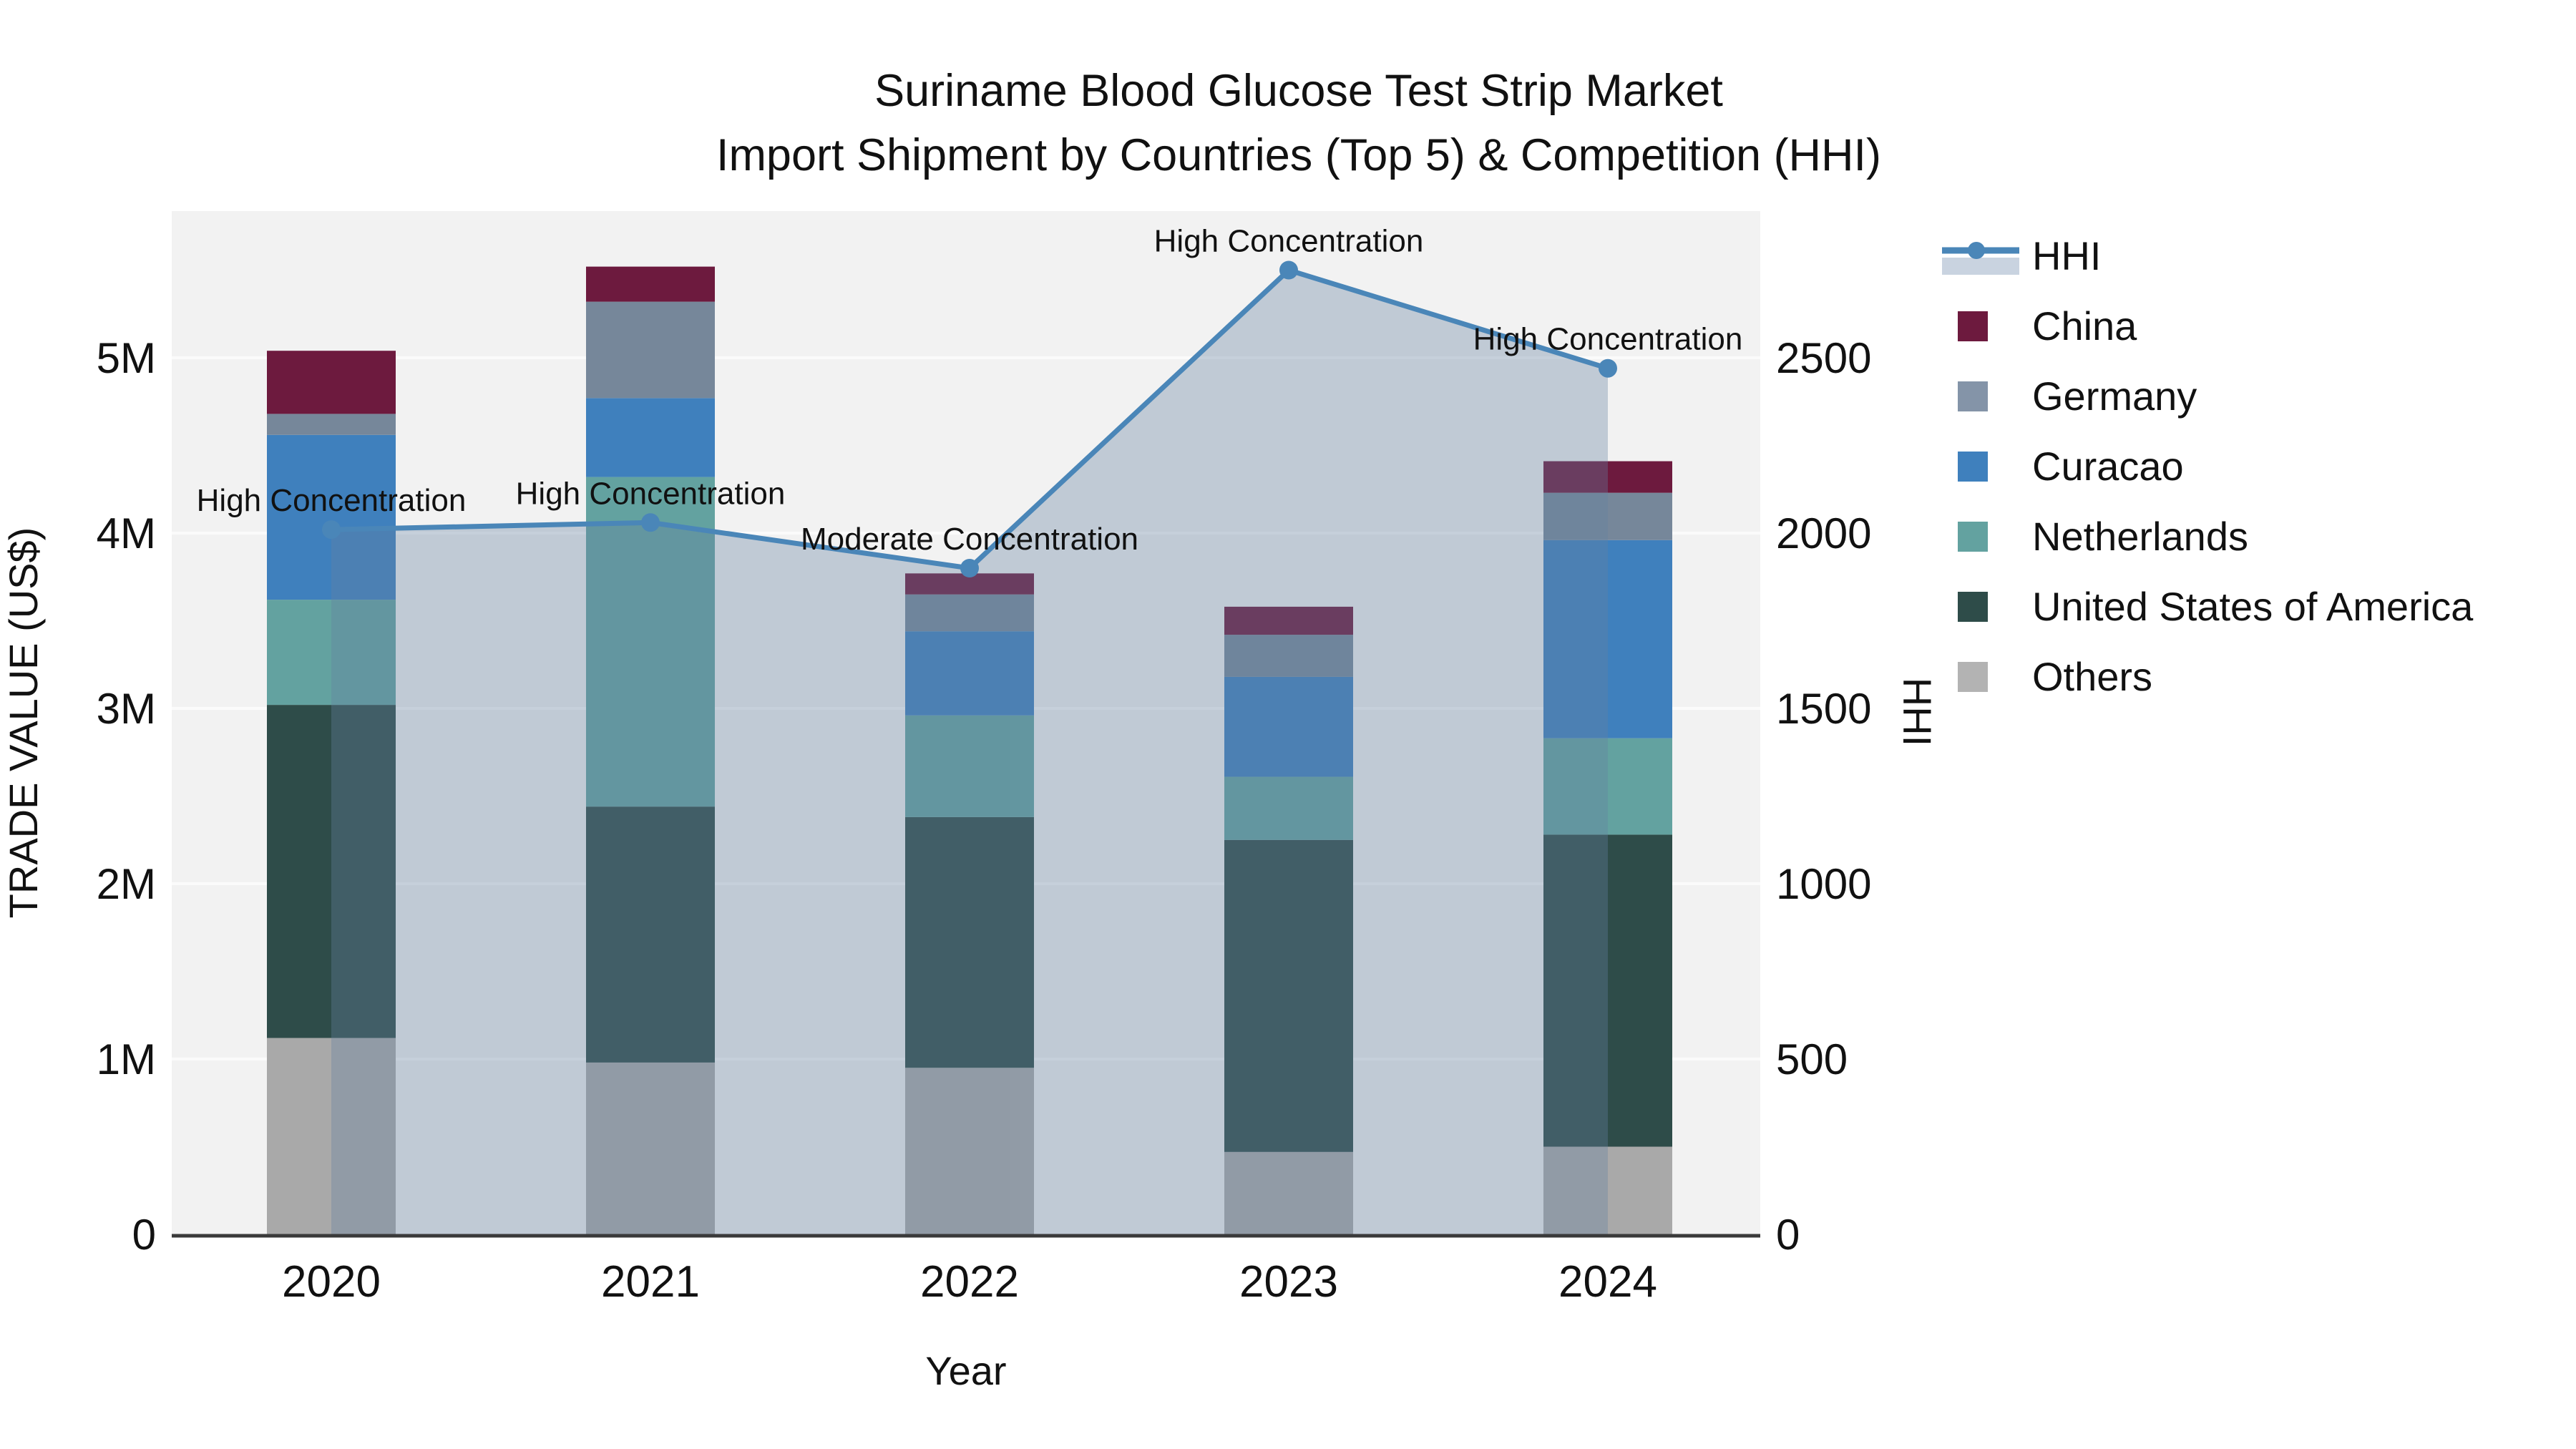  I want to click on chart-title-line1: Suriname Blood Glucose Test Strip Market, so click(1298, 91).